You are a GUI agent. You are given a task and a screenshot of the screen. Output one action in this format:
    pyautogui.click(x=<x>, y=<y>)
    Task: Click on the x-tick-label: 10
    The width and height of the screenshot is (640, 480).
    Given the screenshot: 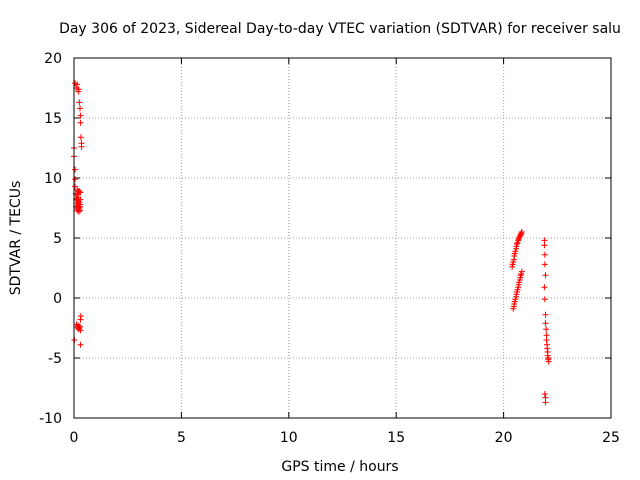 What is the action you would take?
    pyautogui.click(x=289, y=438)
    